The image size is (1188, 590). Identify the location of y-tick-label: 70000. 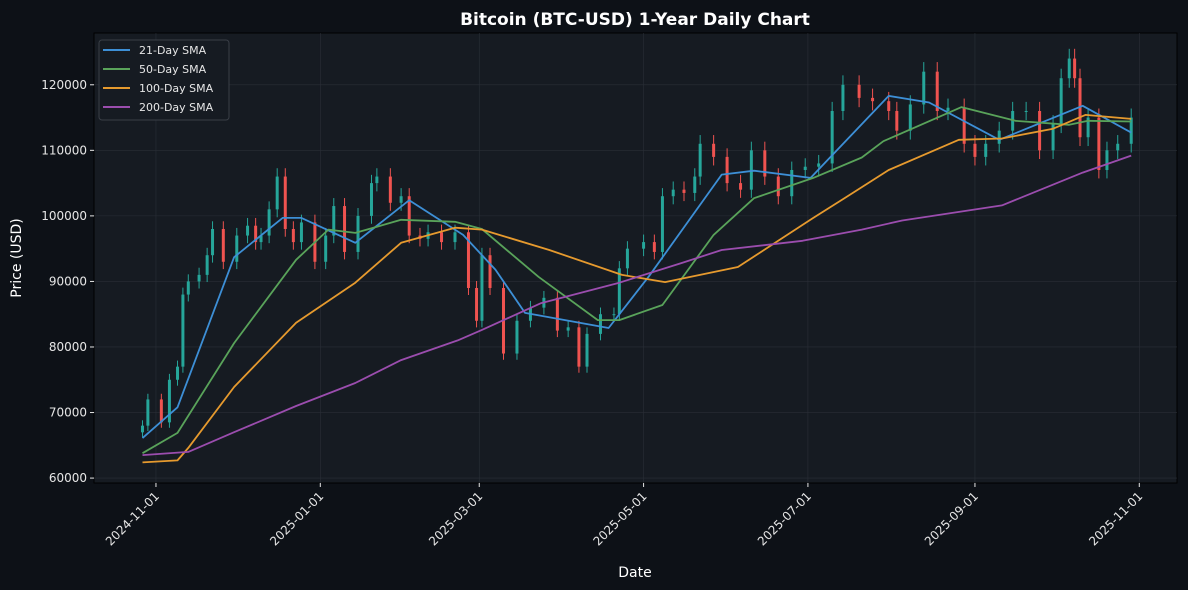
(68, 413).